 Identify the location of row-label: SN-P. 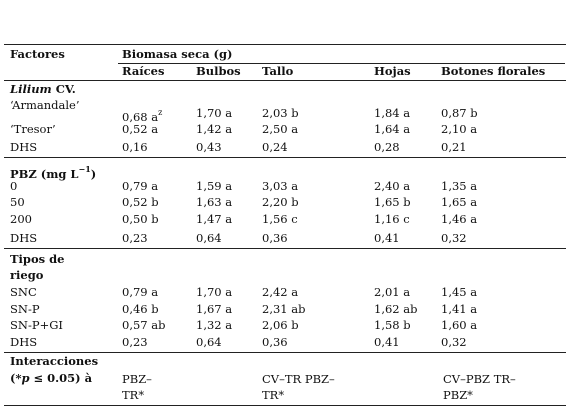
(25, 309).